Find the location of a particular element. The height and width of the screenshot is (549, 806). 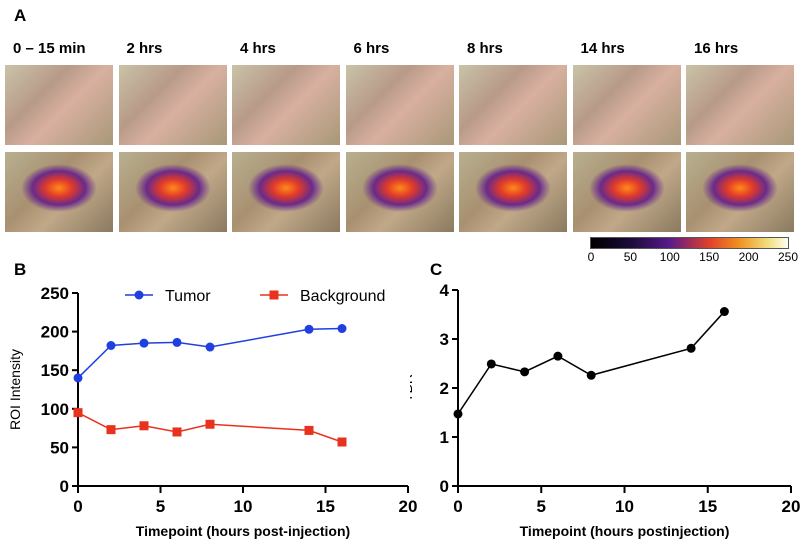

y-tick-label: 3 is located at coordinates (444, 339).